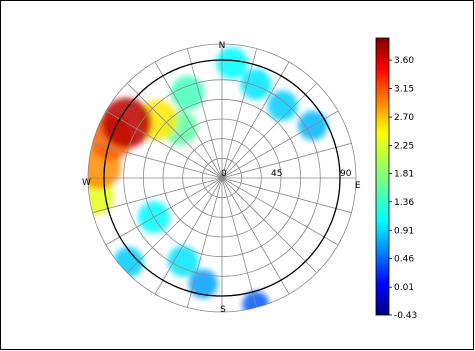 The width and height of the screenshot is (475, 351). Describe the element at coordinates (404, 174) in the screenshot. I see `colorbar-tick-label: 1.81` at that location.